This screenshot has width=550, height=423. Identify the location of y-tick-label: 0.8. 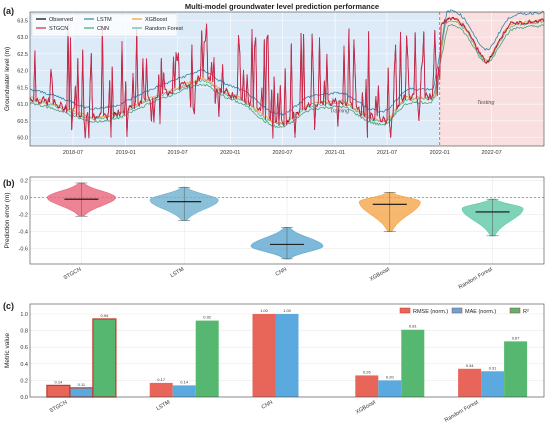
(24, 332).